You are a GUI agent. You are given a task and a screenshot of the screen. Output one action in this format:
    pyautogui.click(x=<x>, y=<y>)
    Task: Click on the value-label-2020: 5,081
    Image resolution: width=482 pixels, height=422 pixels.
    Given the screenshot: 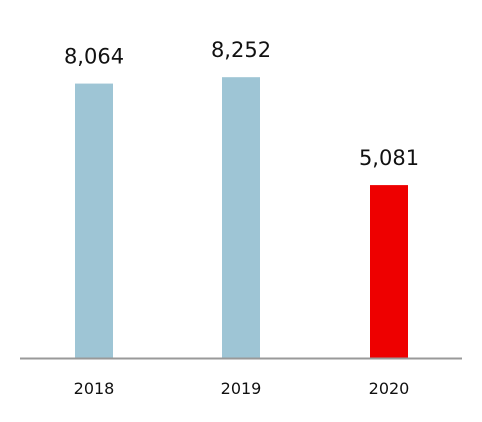 What is the action you would take?
    pyautogui.click(x=389, y=158)
    